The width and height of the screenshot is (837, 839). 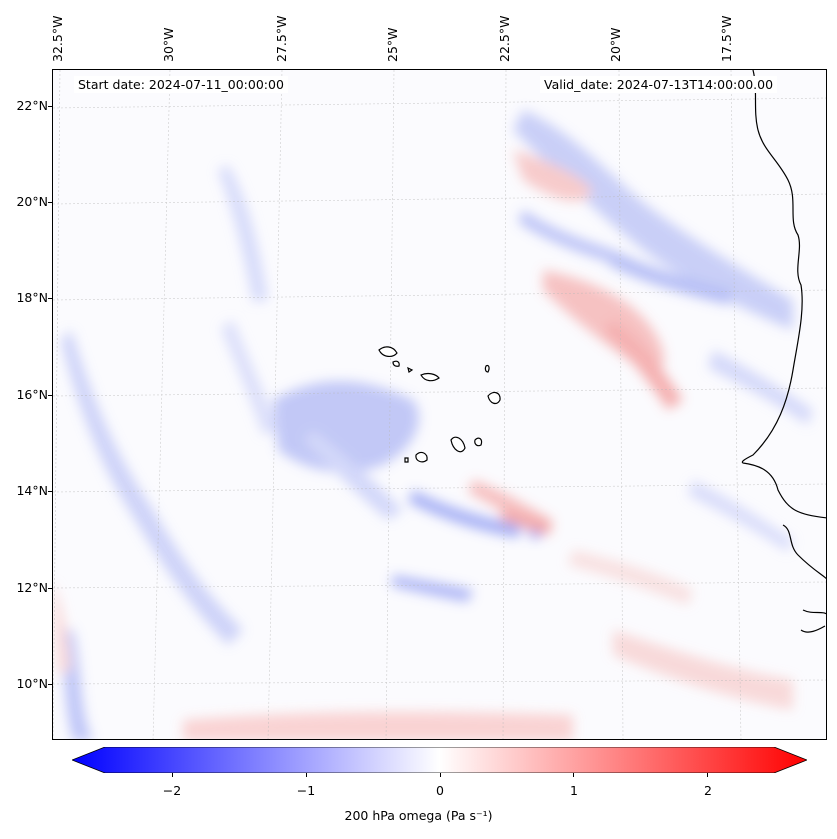 I want to click on colorbar-tick-label-2: 2, so click(x=708, y=790).